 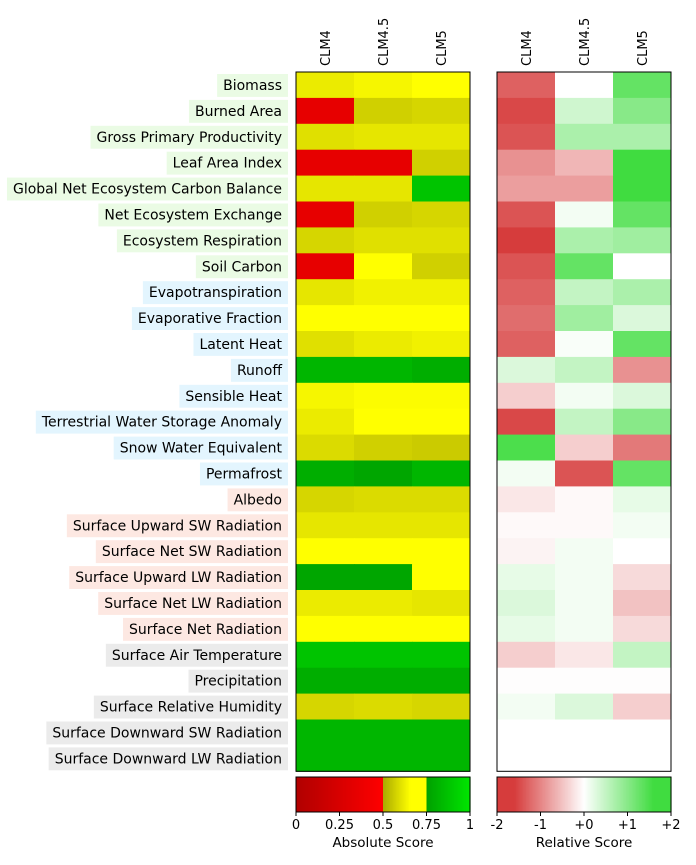 I want to click on absolute-colorbar-tick-label: 1, so click(x=470, y=825).